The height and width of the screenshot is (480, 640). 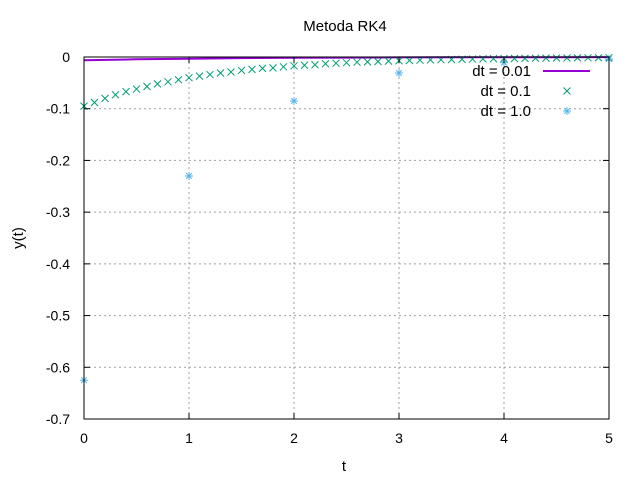 I want to click on y-tick-label: -0.3, so click(x=58, y=212).